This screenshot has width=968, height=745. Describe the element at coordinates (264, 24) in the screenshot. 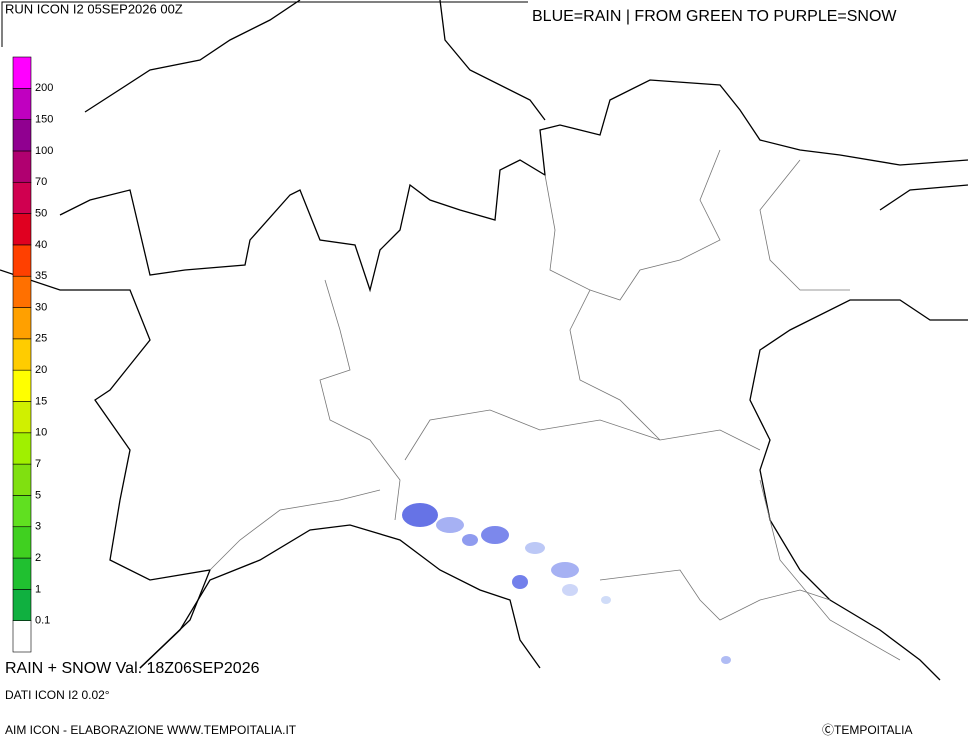

I see `header-frame` at that location.